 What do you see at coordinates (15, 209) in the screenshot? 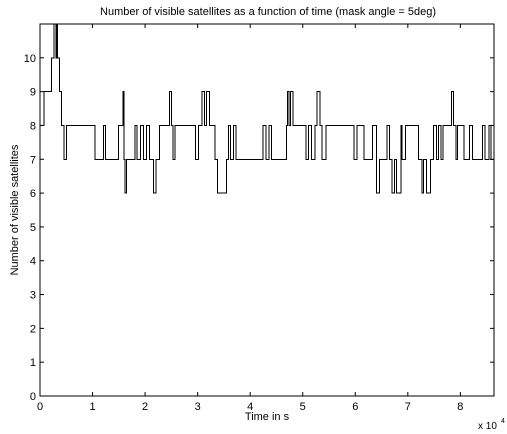
I see `y-axis-label: Number of visible satellites` at bounding box center [15, 209].